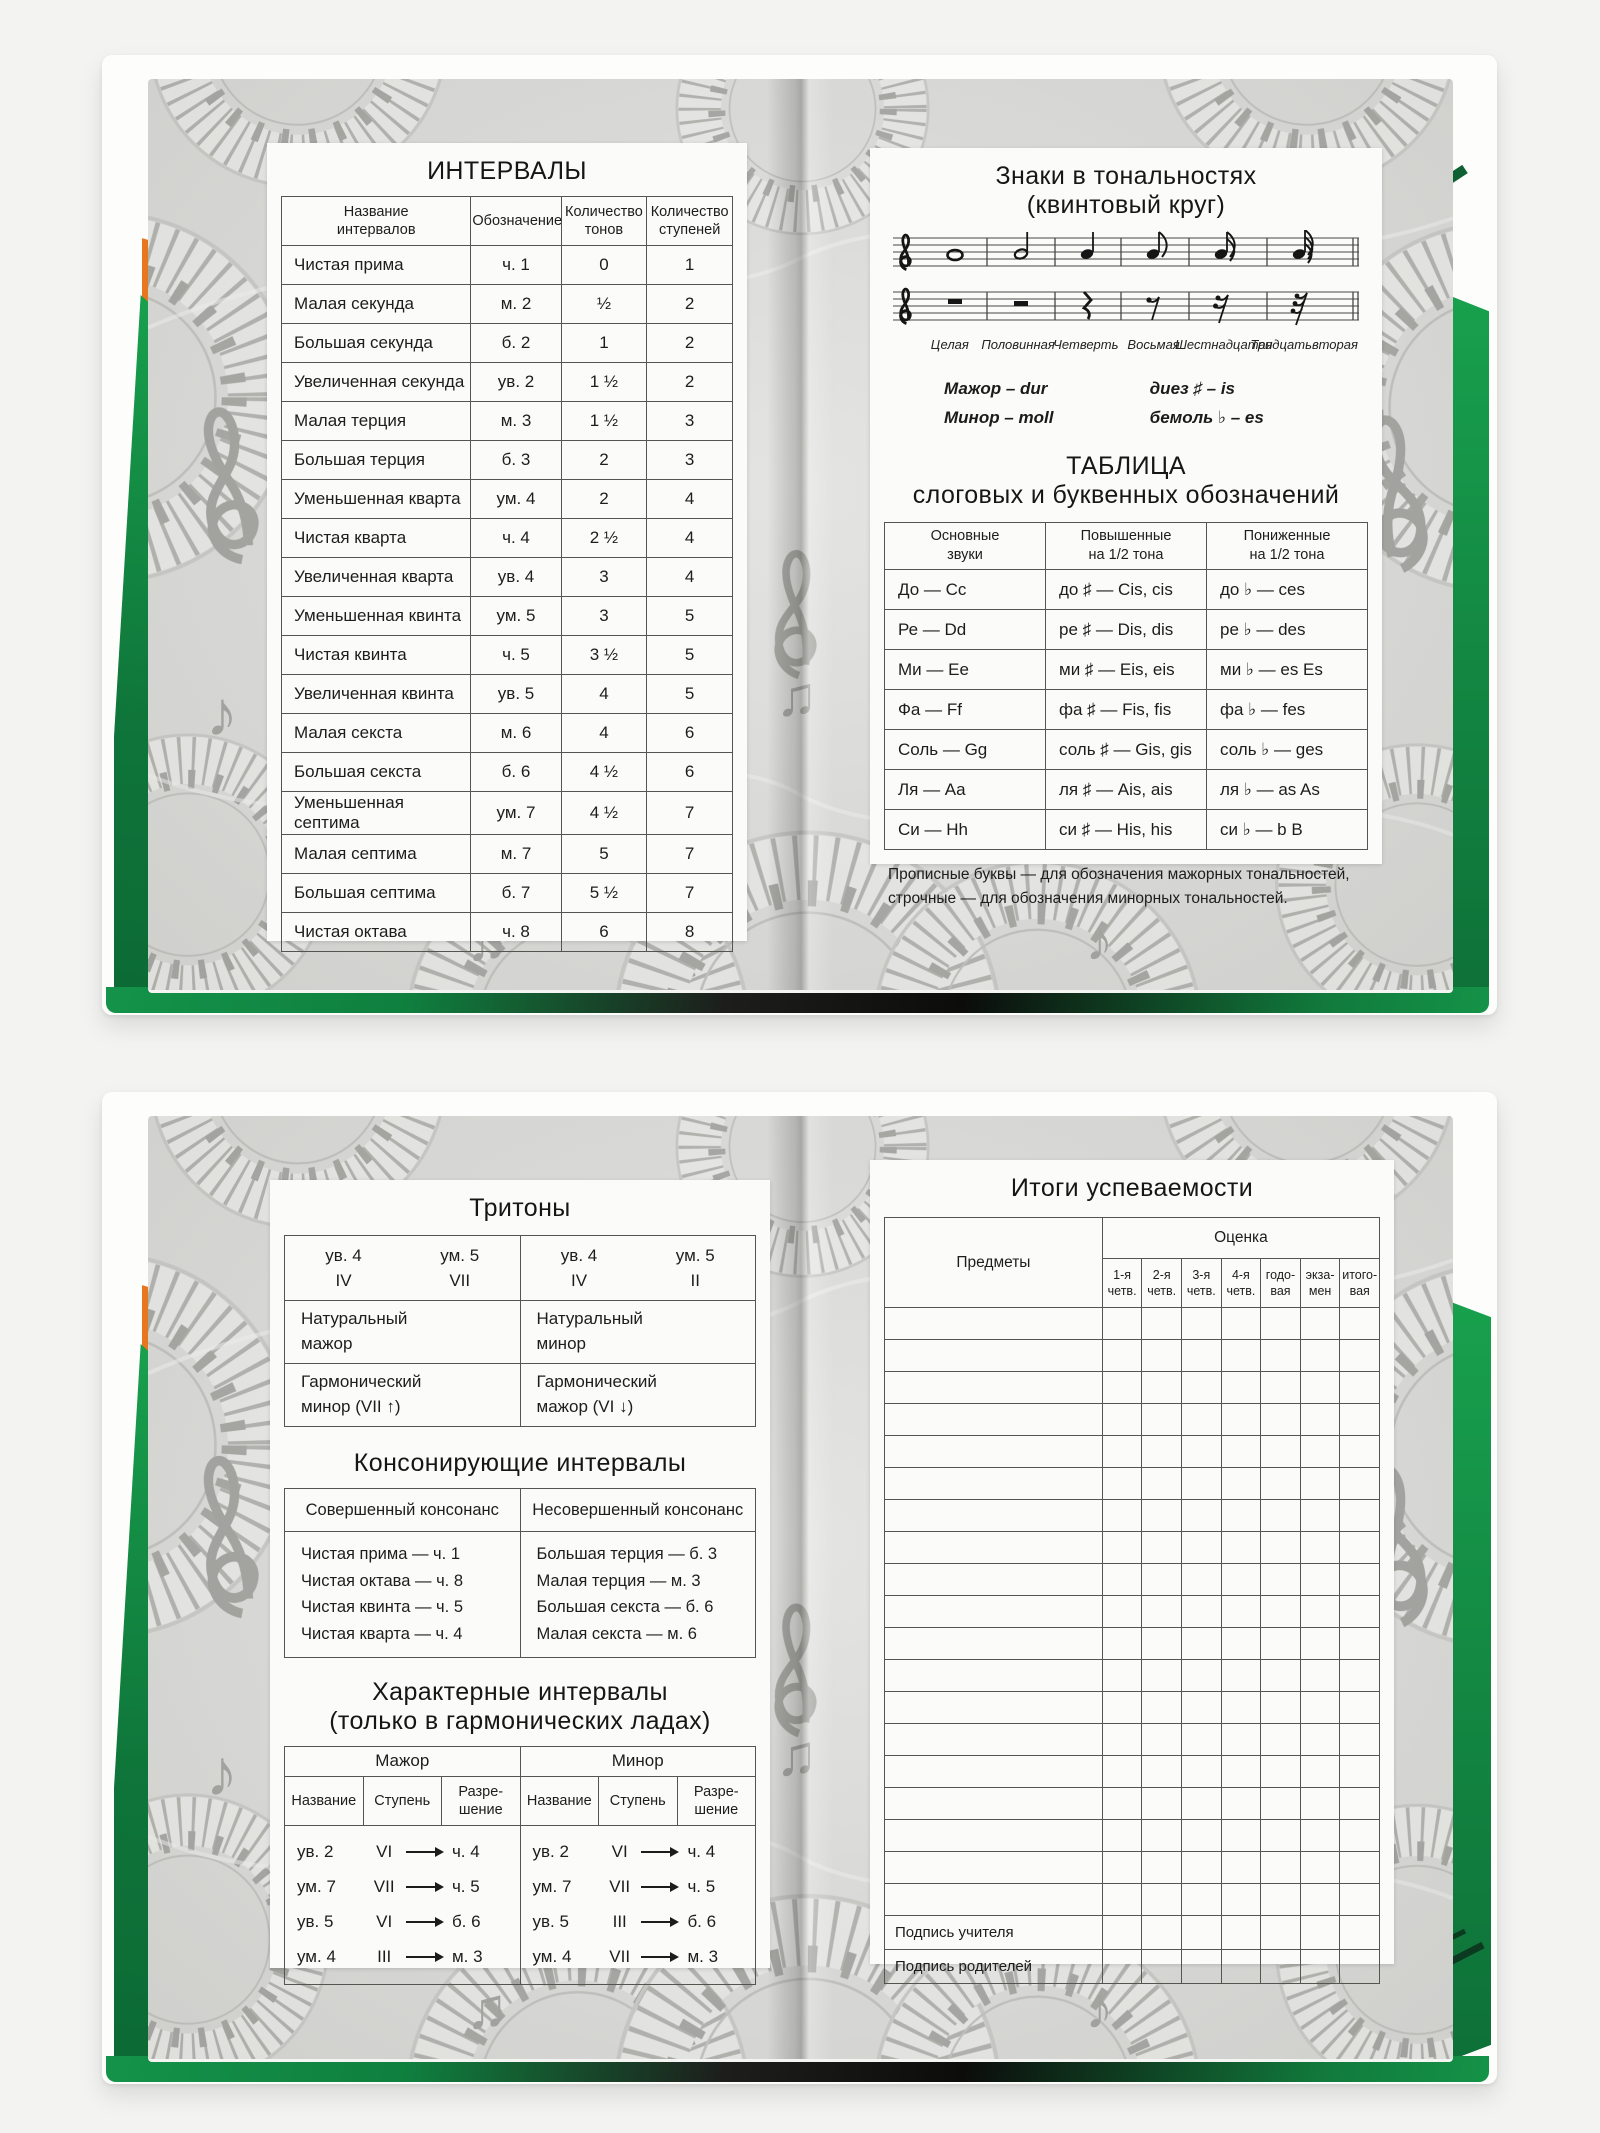  I want to click on table-cell: до ♯ — Cis, cis, so click(1126, 589).